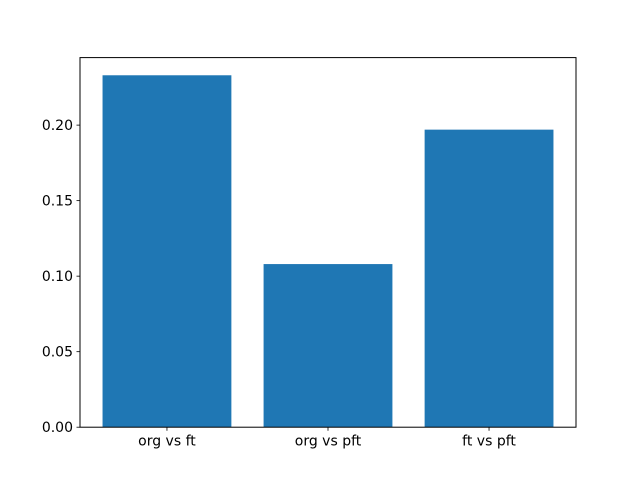 Image resolution: width=640 pixels, height=480 pixels. I want to click on x-tick-label: org vs ft, so click(167, 442).